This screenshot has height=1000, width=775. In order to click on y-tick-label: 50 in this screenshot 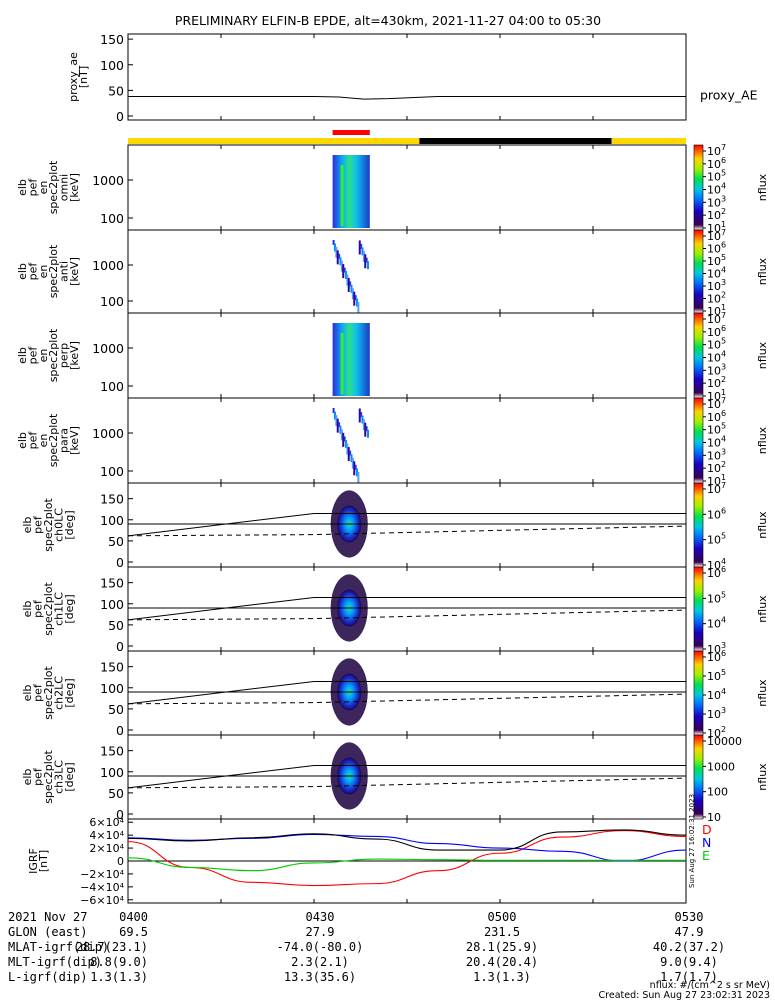, I will do `click(116, 793)`.